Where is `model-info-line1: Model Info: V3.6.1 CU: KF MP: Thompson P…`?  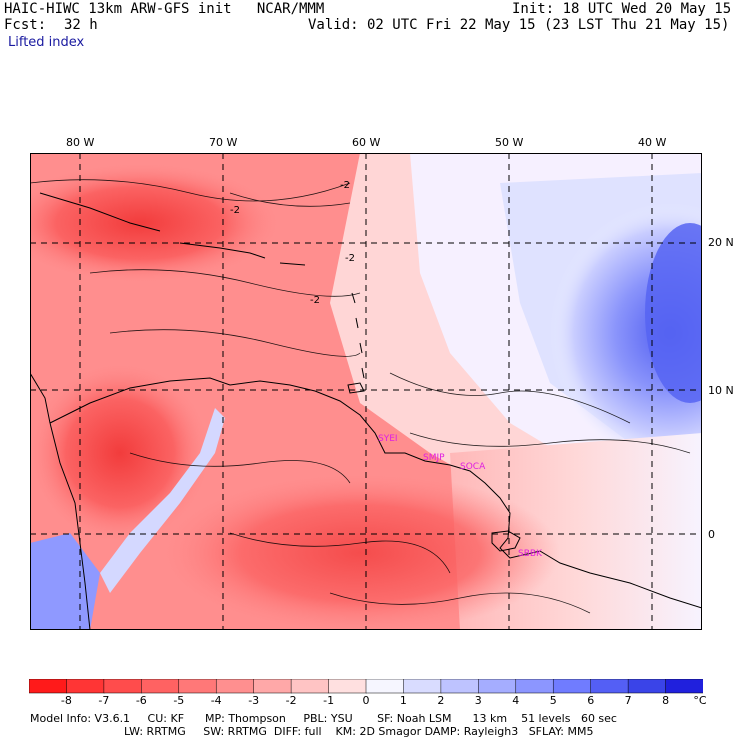 model-info-line1: Model Info: V3.6.1 CU: KF MP: Thompson P… is located at coordinates (323, 718).